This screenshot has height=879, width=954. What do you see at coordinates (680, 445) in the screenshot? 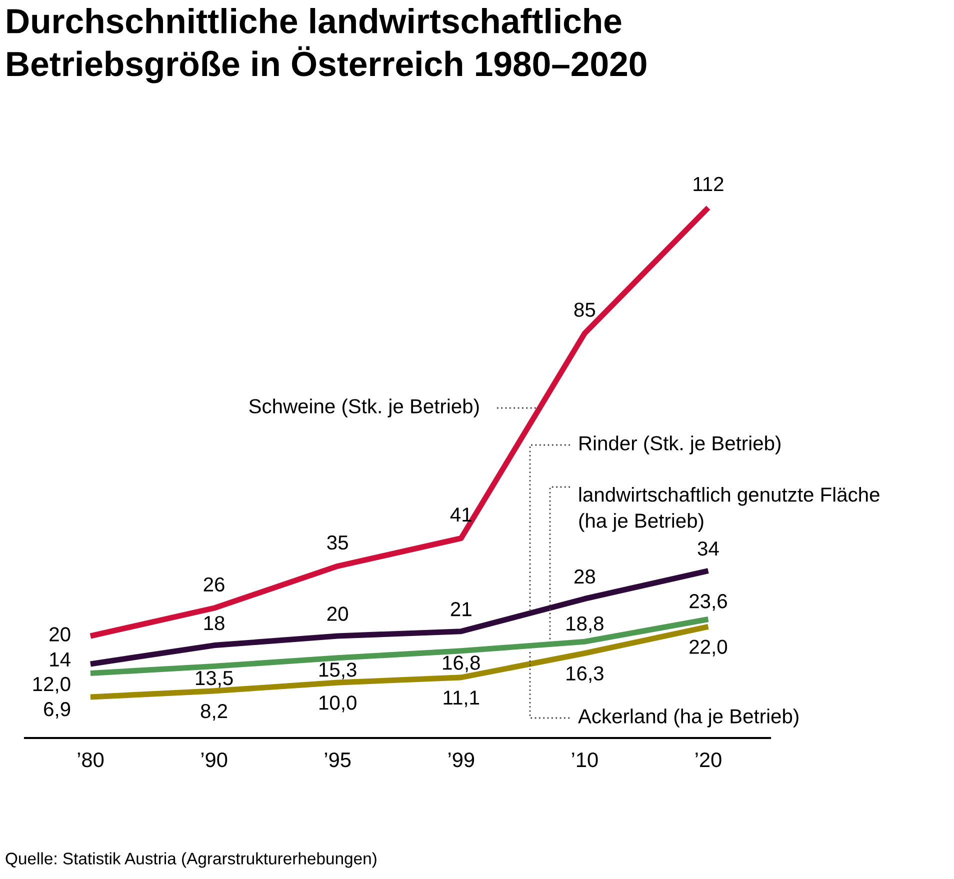
I see `text: Rinder (Stk. je Betrieb)` at bounding box center [680, 445].